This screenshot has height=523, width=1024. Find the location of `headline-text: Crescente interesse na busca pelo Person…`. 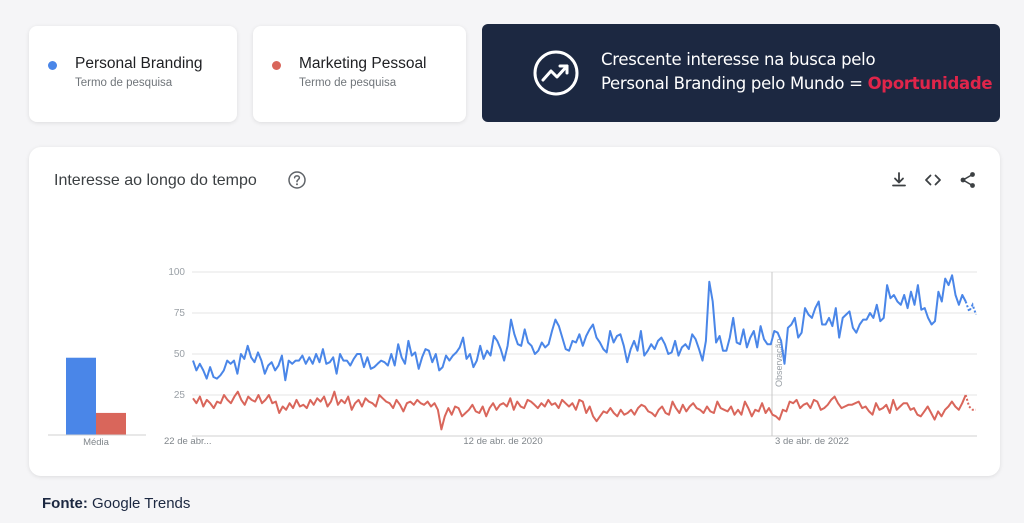

headline-text: Crescente interesse na busca pelo Person… is located at coordinates (797, 72).